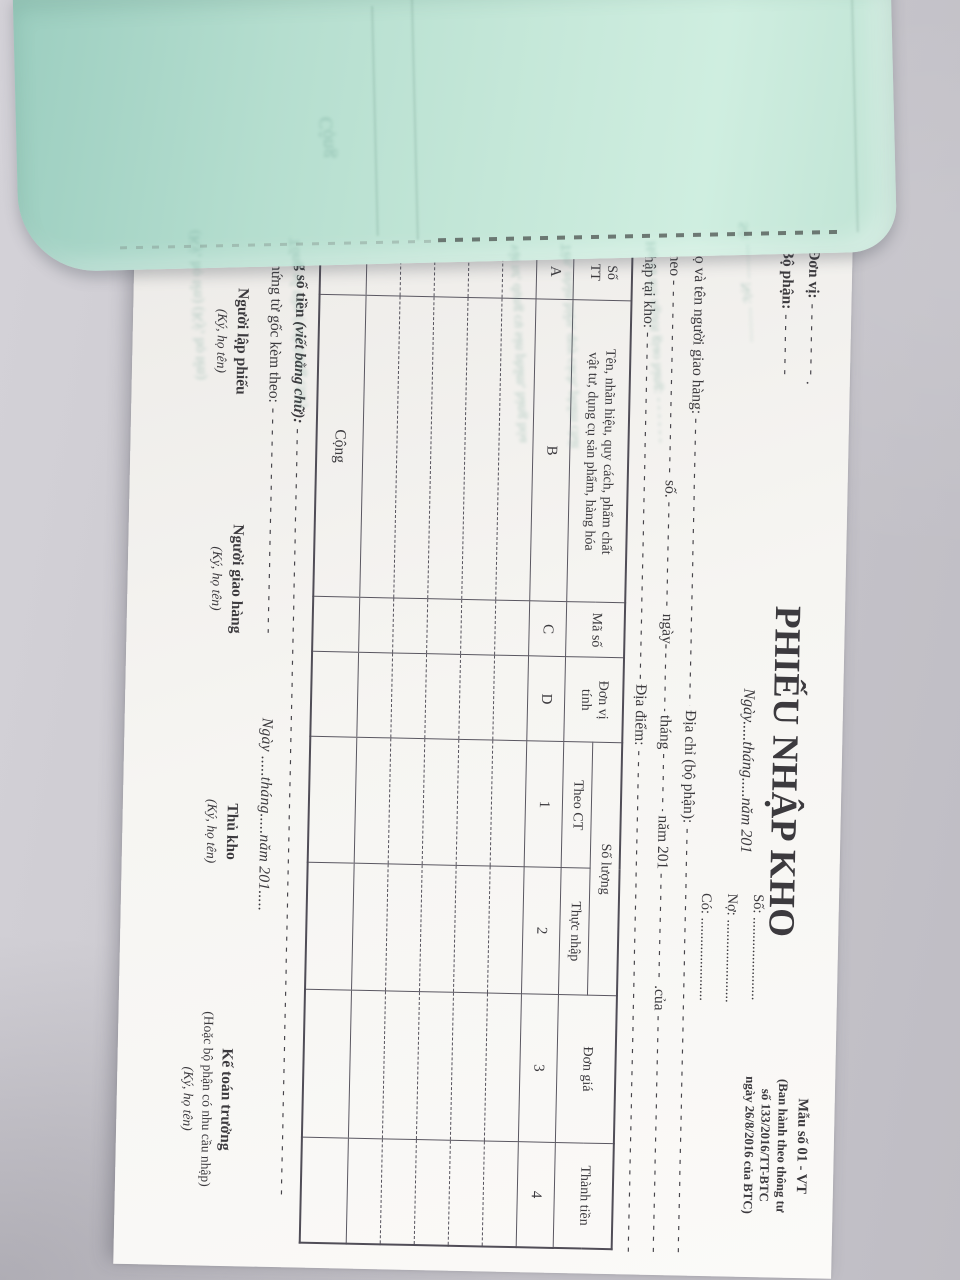  I want to click on col-header-qty-actual: Thực nhập, so click(574, 931).